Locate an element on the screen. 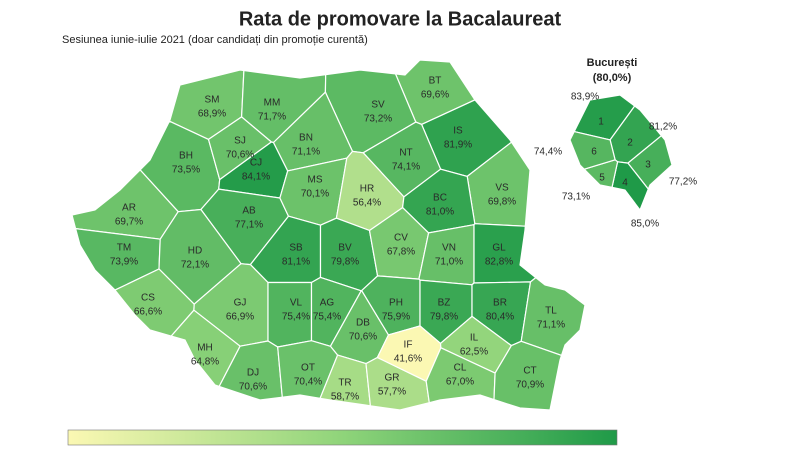  county-code: IS is located at coordinates (458, 131).